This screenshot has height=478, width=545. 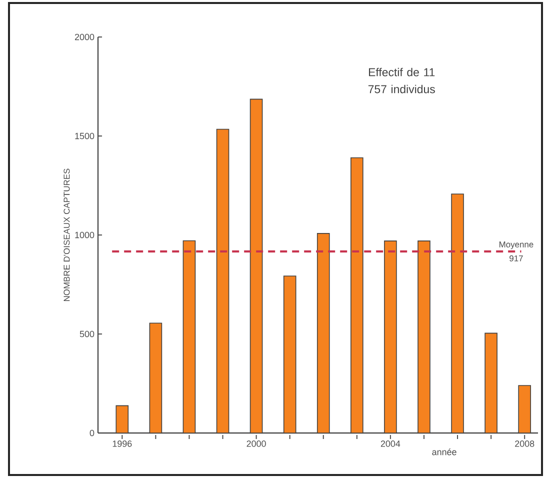 What do you see at coordinates (84, 37) in the screenshot?
I see `y-tick-label: 2000` at bounding box center [84, 37].